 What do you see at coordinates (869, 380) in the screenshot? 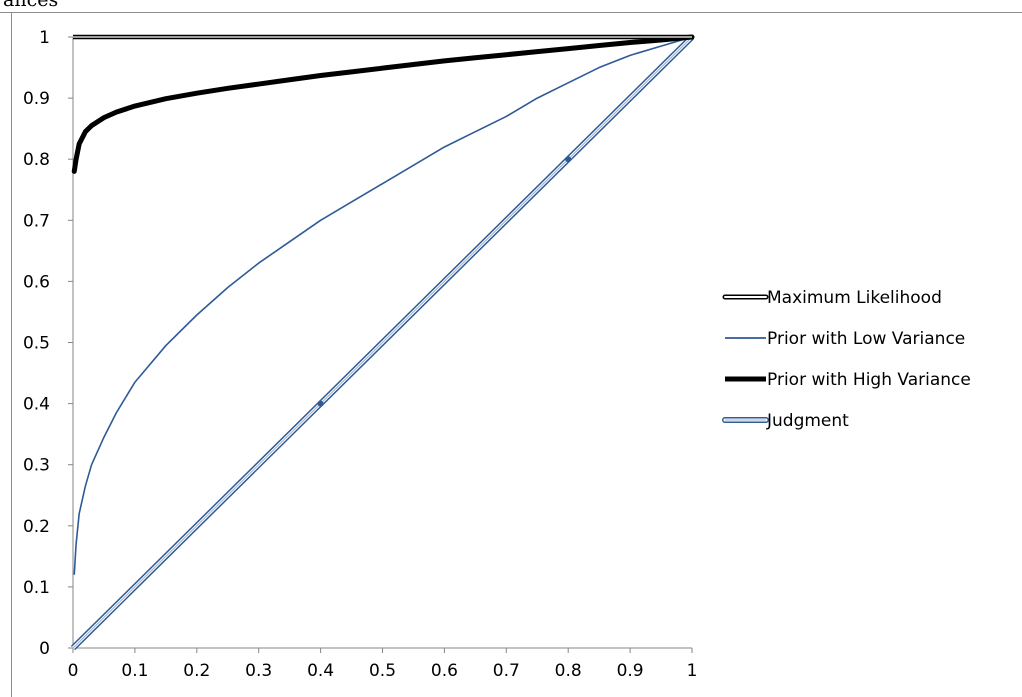
I see `legend-prior-with-high-variance-label: Prior with High Variance` at bounding box center [869, 380].